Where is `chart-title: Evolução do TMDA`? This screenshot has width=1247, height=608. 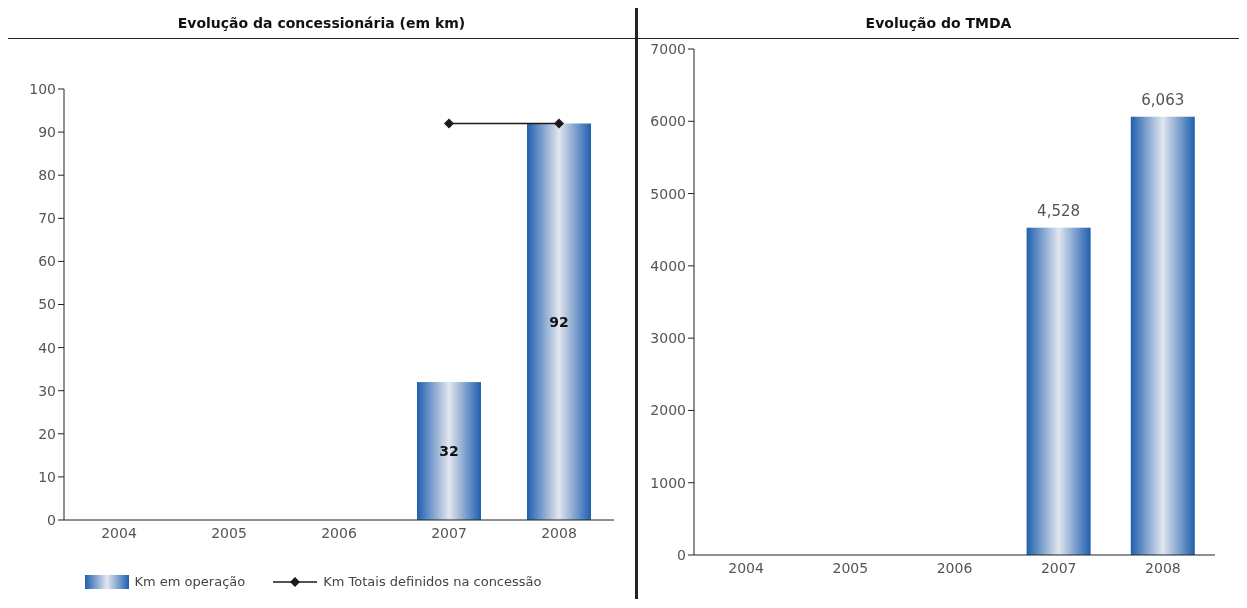 chart-title: Evolução do TMDA is located at coordinates (938, 23).